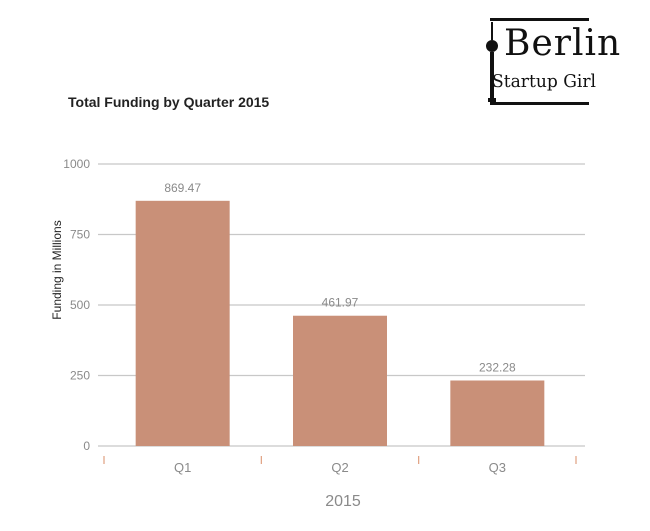  I want to click on y-tick-label: 250, so click(80, 376).